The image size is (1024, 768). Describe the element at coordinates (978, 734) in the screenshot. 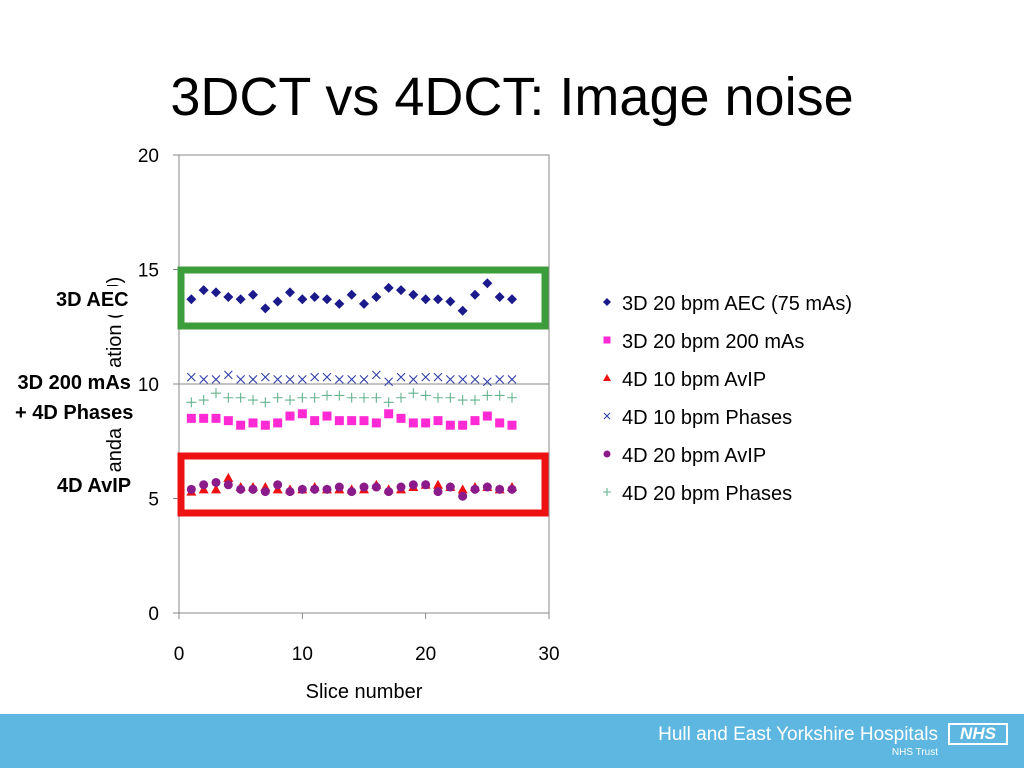

I see `nhs-logo: NHS` at that location.